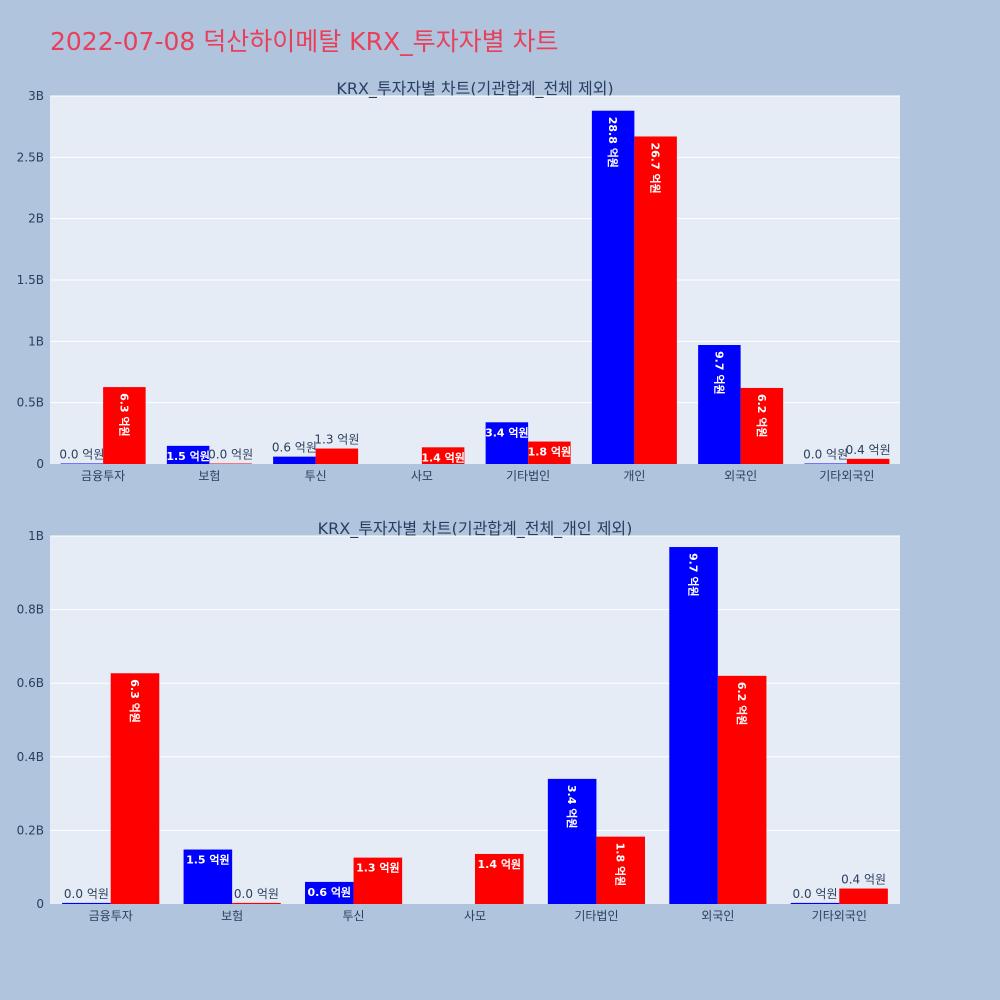  I want to click on chart-title: KRX_투자자별 차트(기관합계_전체 제외), so click(474, 89).